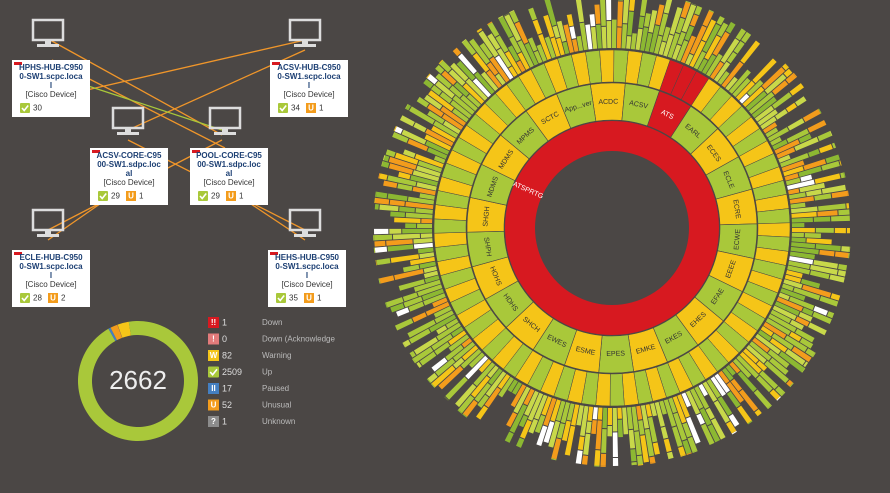  I want to click on up-icon, so click(25, 108).